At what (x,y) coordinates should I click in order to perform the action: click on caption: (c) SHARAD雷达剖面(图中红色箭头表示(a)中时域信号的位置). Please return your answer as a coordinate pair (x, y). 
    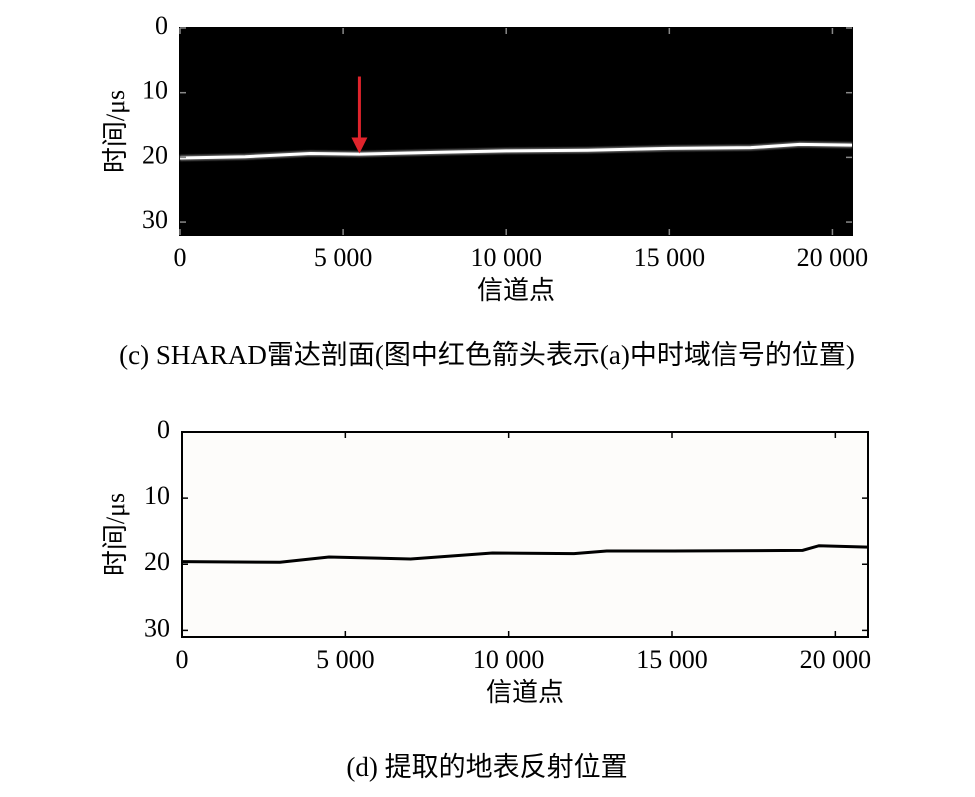
    Looking at the image, I should click on (487, 355).